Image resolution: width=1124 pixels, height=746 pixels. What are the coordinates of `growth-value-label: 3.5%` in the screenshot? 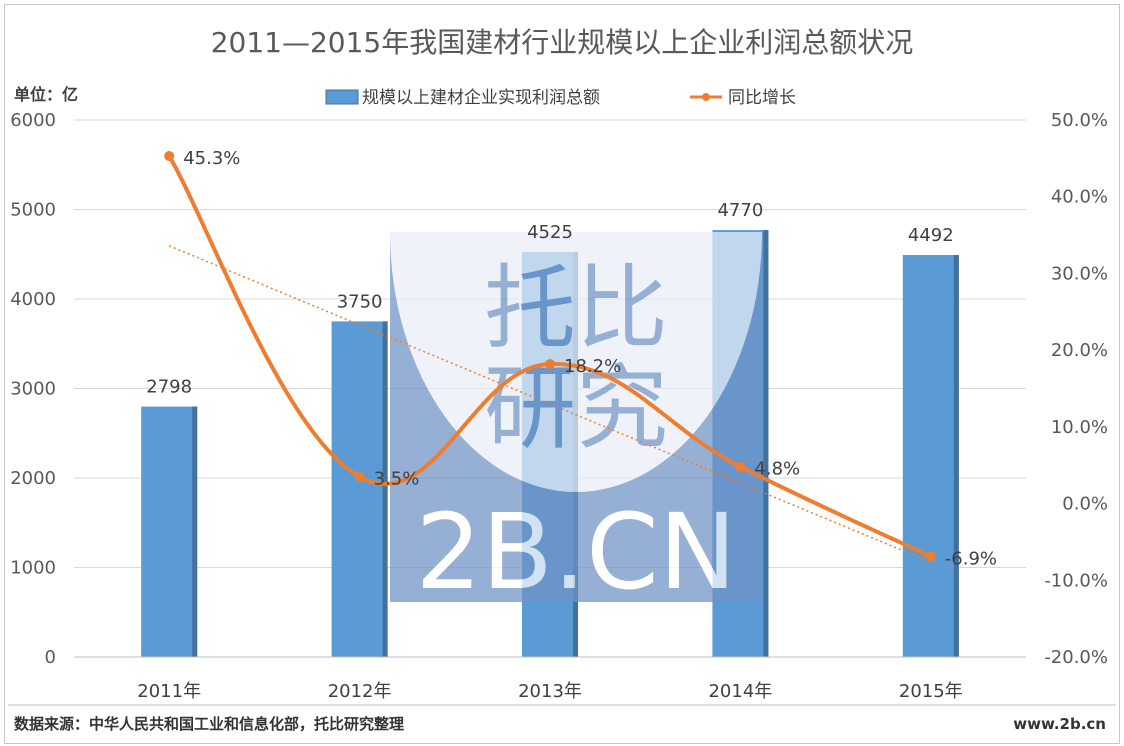 It's located at (397, 479).